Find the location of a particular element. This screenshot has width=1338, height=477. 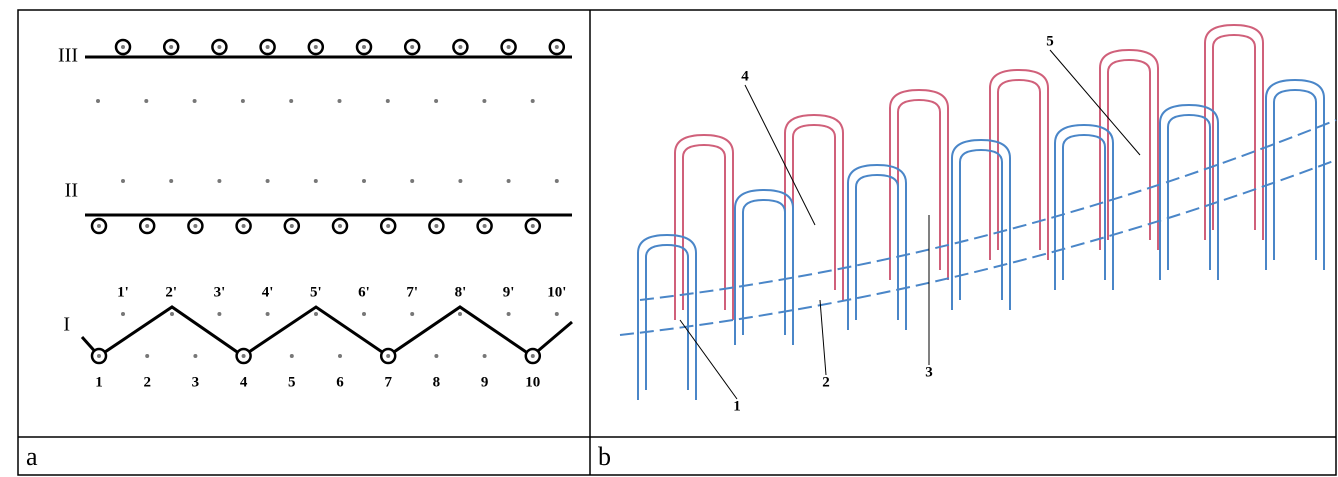

part-label: 3 is located at coordinates (929, 372).